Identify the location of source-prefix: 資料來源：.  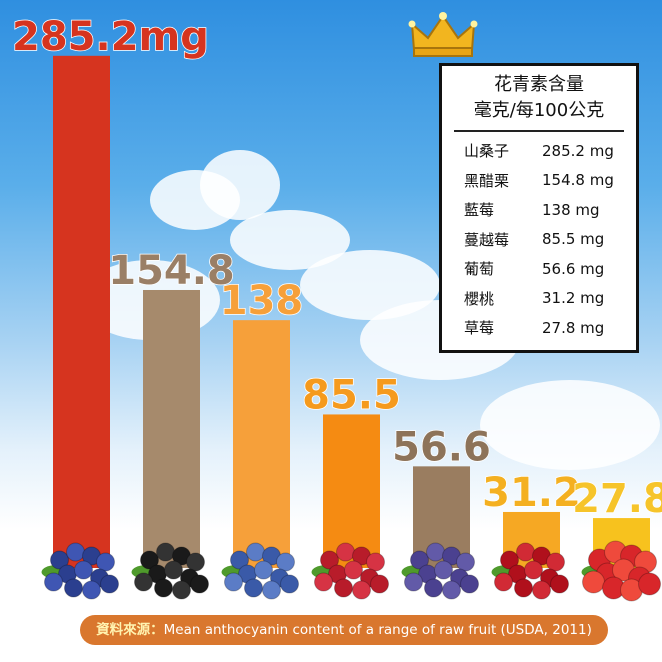
(130, 630).